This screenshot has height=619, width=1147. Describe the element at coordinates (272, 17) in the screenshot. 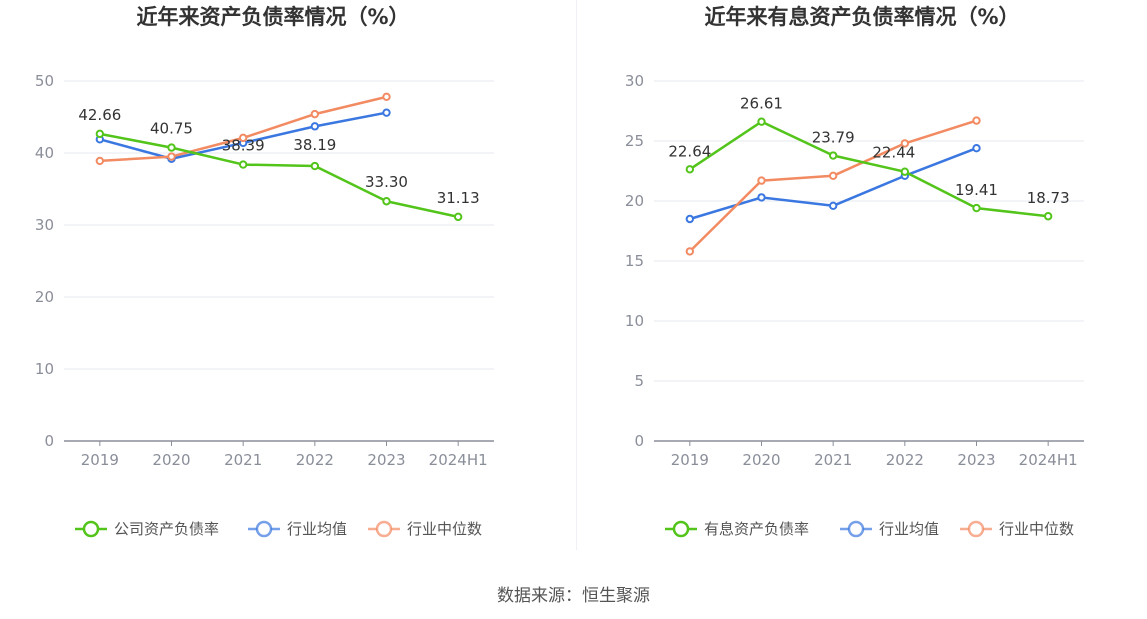

I see `chart-title: 近年来资产负债率情况（%）` at that location.